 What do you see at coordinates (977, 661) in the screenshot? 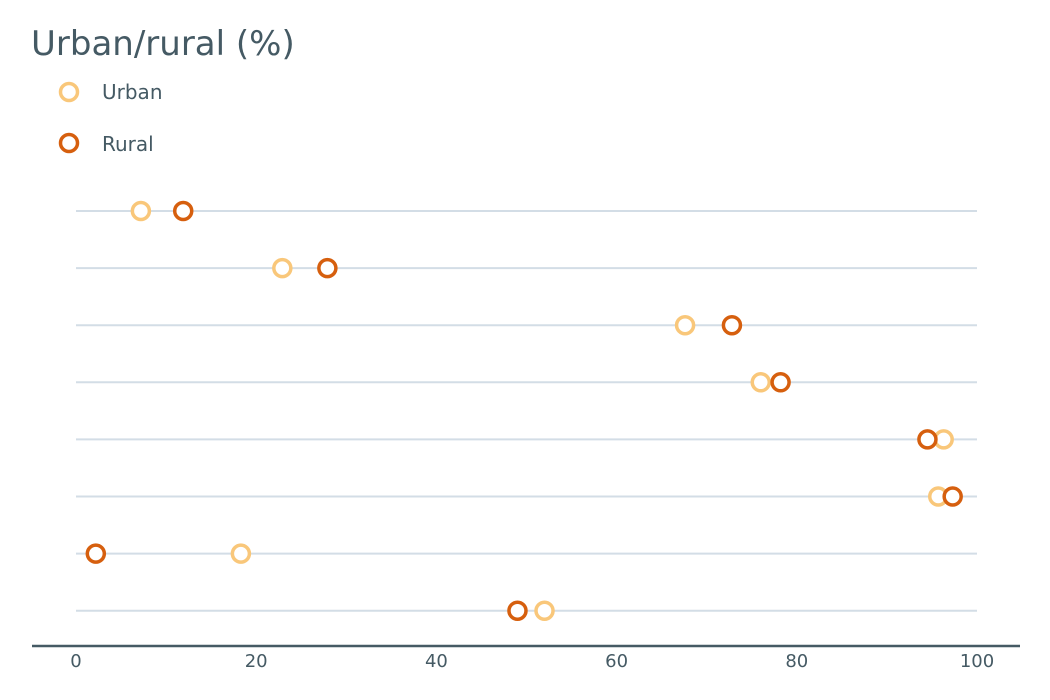
I see `x-tick-label: 100` at bounding box center [977, 661].